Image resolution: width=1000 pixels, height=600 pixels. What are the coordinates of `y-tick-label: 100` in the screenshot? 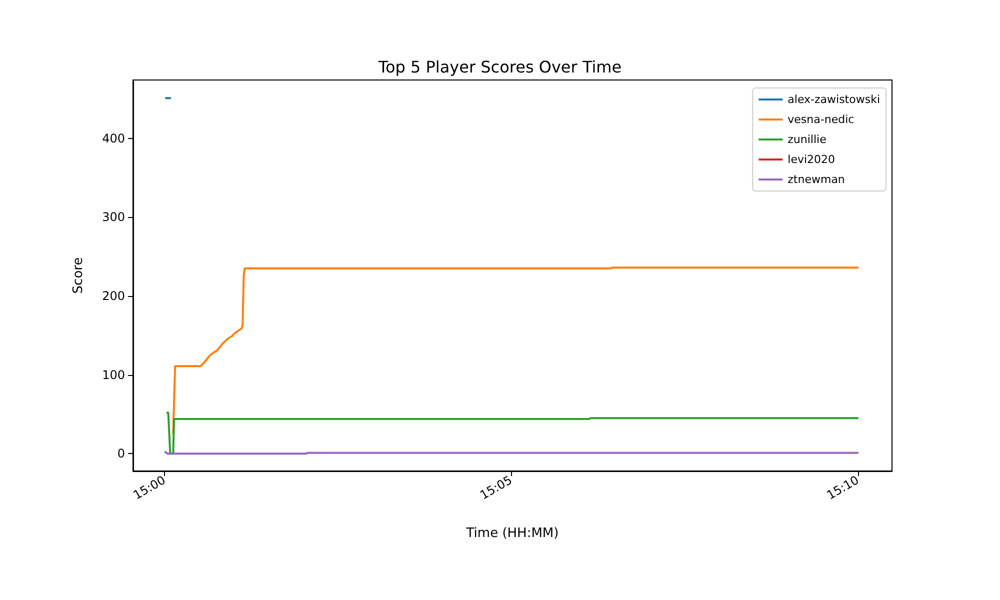 It's located at (113, 375).